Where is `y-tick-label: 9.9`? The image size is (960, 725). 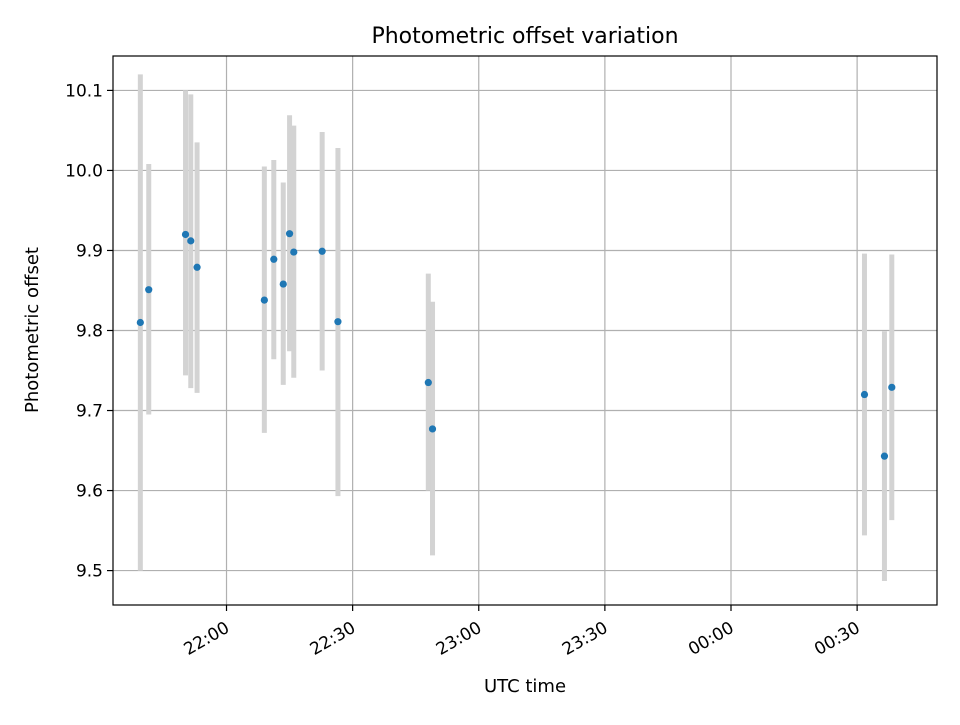 y-tick-label: 9.9 is located at coordinates (89, 251).